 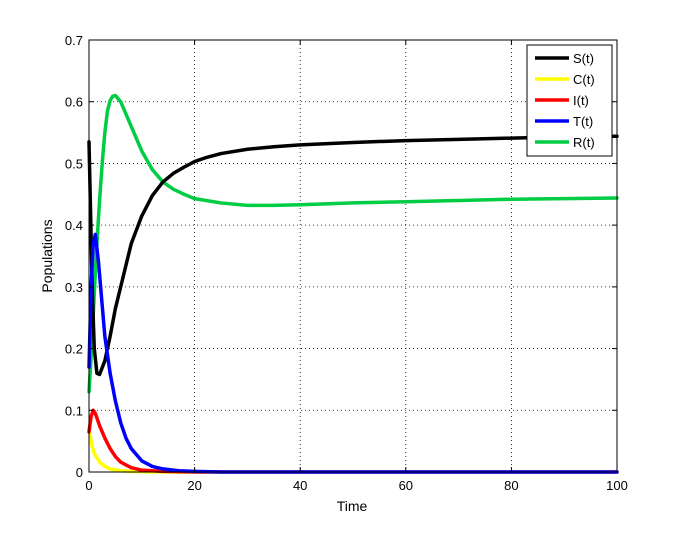 I want to click on y-tick-label: 0.2, so click(x=74, y=349).